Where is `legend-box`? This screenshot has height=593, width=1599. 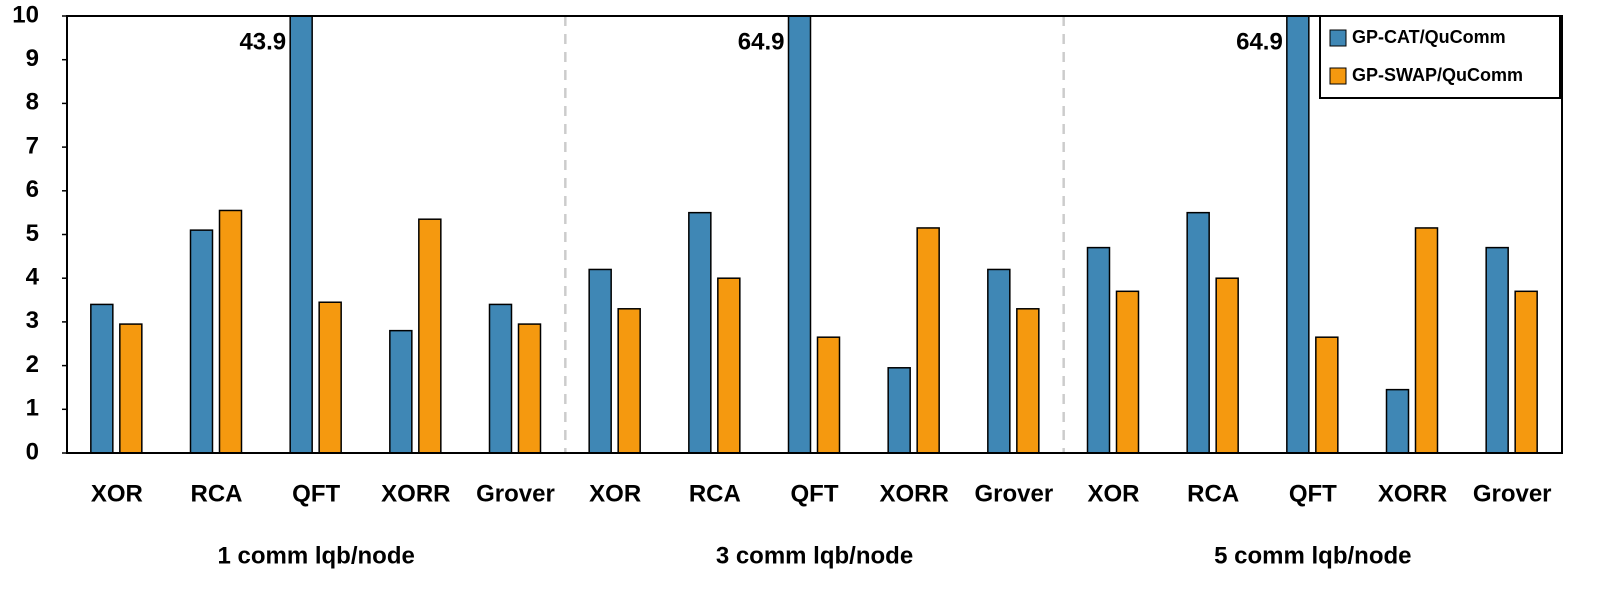
legend-box is located at coordinates (1440, 57).